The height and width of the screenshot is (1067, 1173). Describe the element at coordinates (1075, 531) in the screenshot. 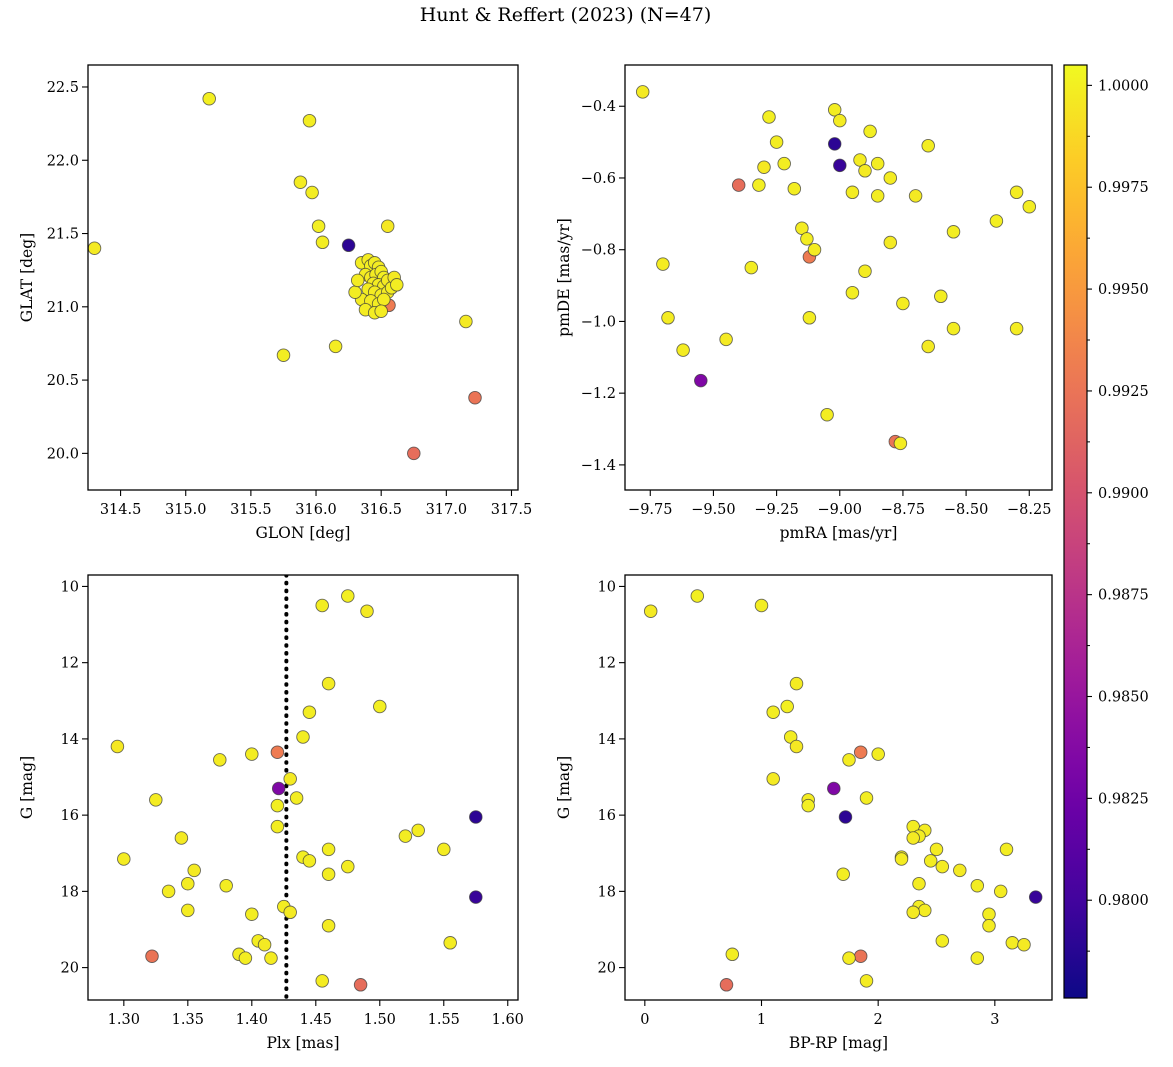

I see `colorbar-gradient` at that location.